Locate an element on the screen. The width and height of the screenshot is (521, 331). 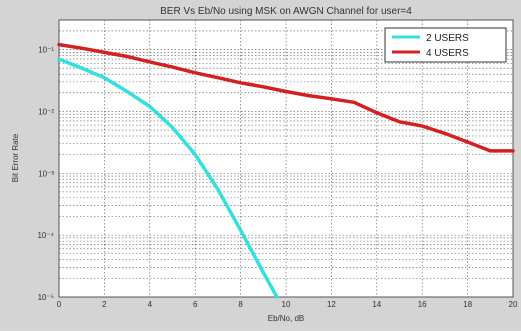
legend-label-2-users: 2 USERS is located at coordinates (447, 38).